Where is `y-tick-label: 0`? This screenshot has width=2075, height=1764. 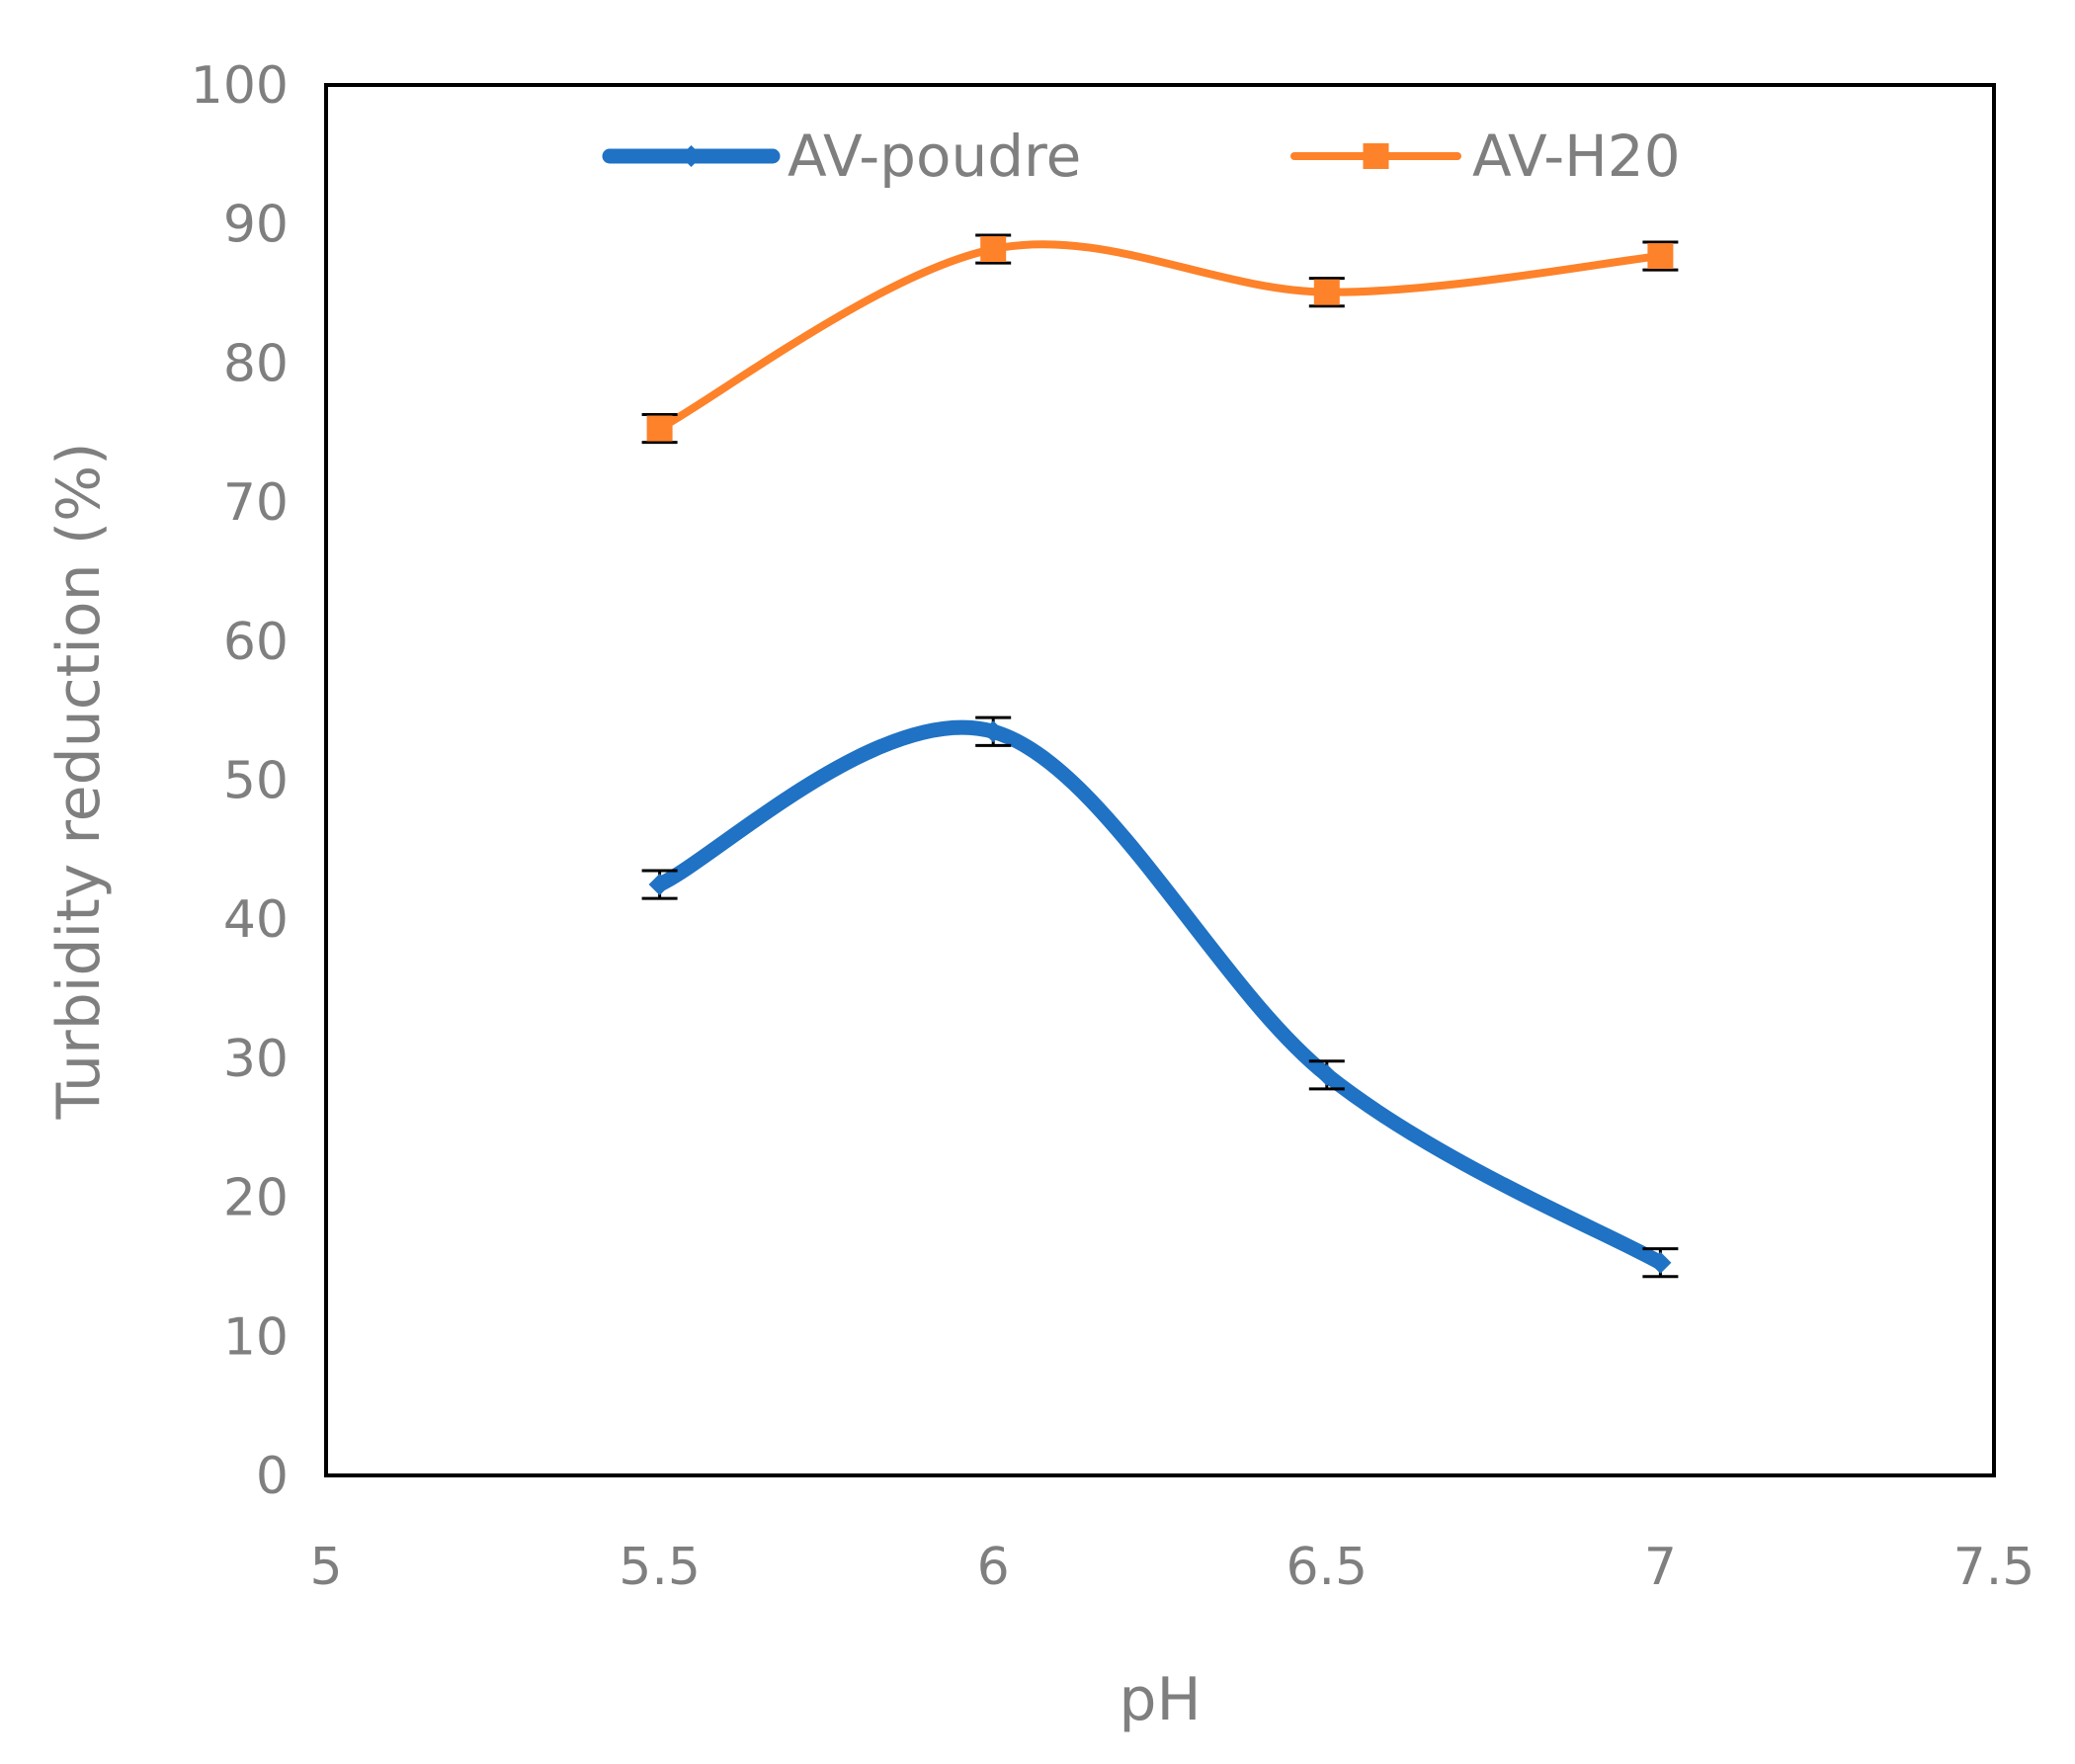 y-tick-label: 0 is located at coordinates (272, 1476).